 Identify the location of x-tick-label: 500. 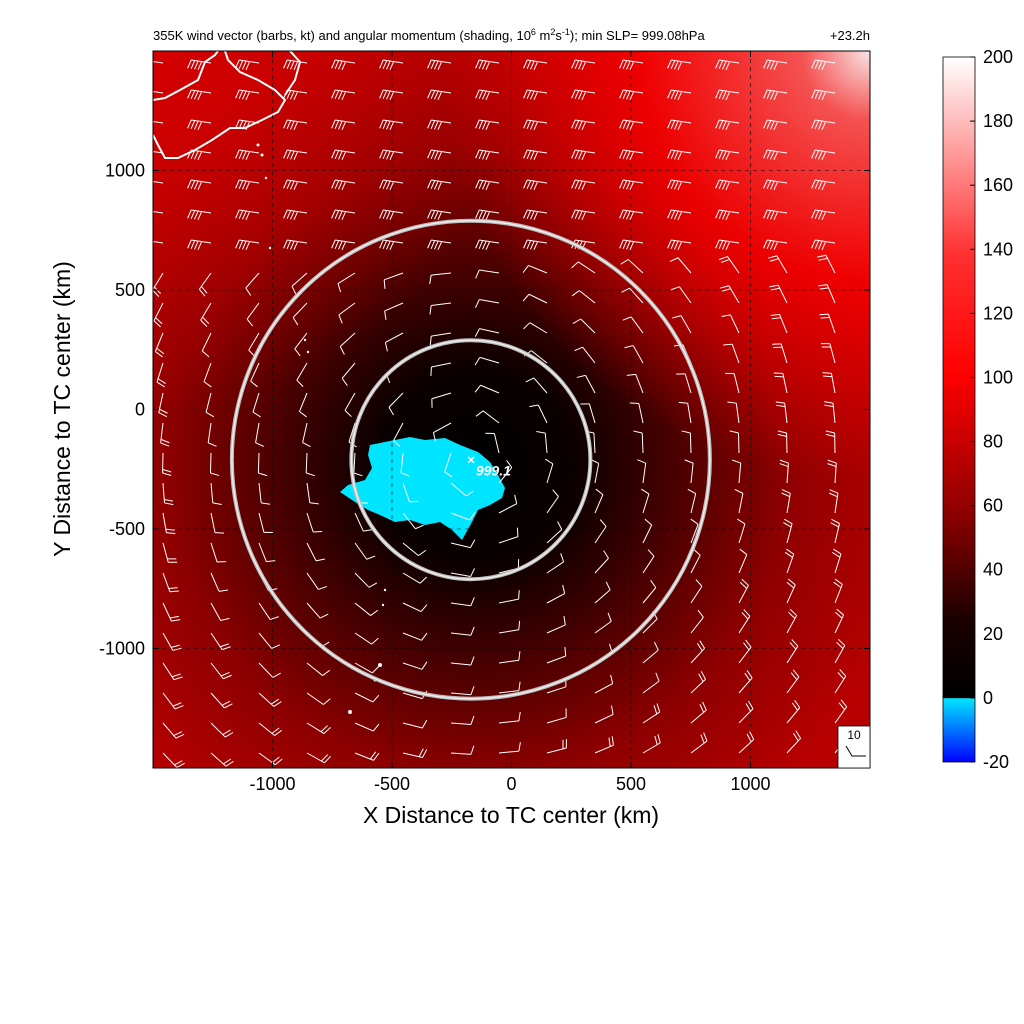
(631, 784).